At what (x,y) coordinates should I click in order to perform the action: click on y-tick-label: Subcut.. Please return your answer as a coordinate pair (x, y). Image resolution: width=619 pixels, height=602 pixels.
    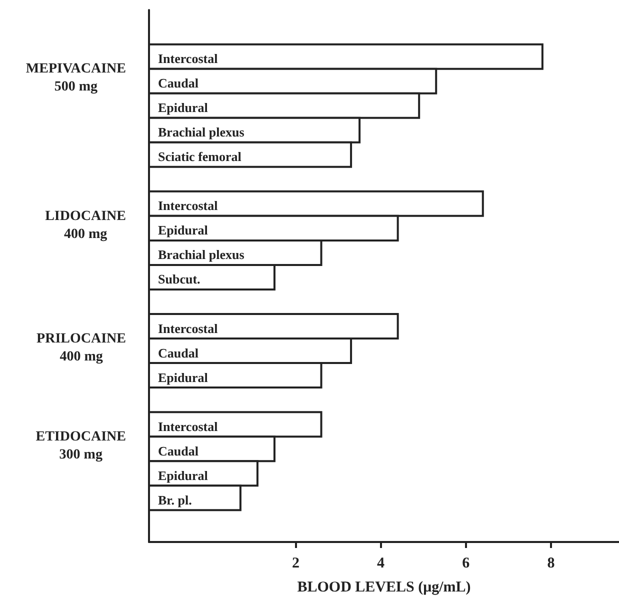
    Looking at the image, I should click on (179, 279).